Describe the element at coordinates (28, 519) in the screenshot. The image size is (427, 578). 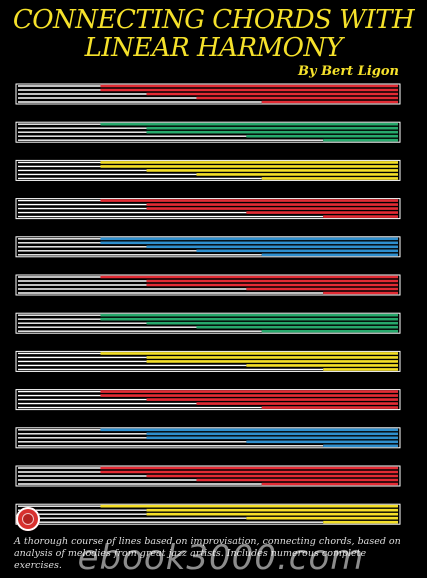
I see `publisher-logo` at that location.